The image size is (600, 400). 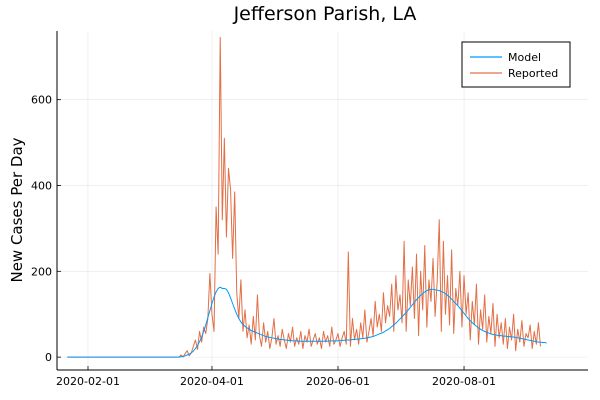 I want to click on x-tick-label: 2020-08-01, so click(x=464, y=381).